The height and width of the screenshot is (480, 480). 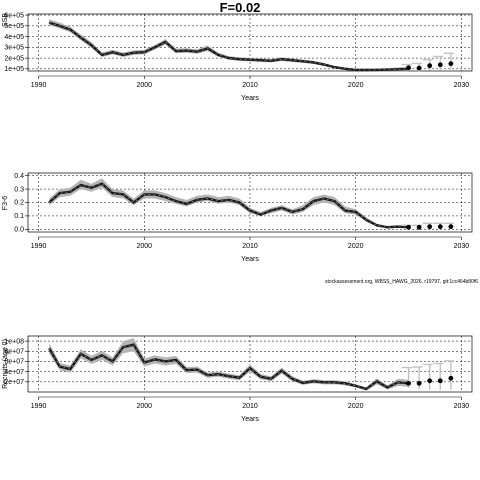 What do you see at coordinates (19, 230) in the screenshot?
I see `f-y-tick-label: 0.0` at bounding box center [19, 230].